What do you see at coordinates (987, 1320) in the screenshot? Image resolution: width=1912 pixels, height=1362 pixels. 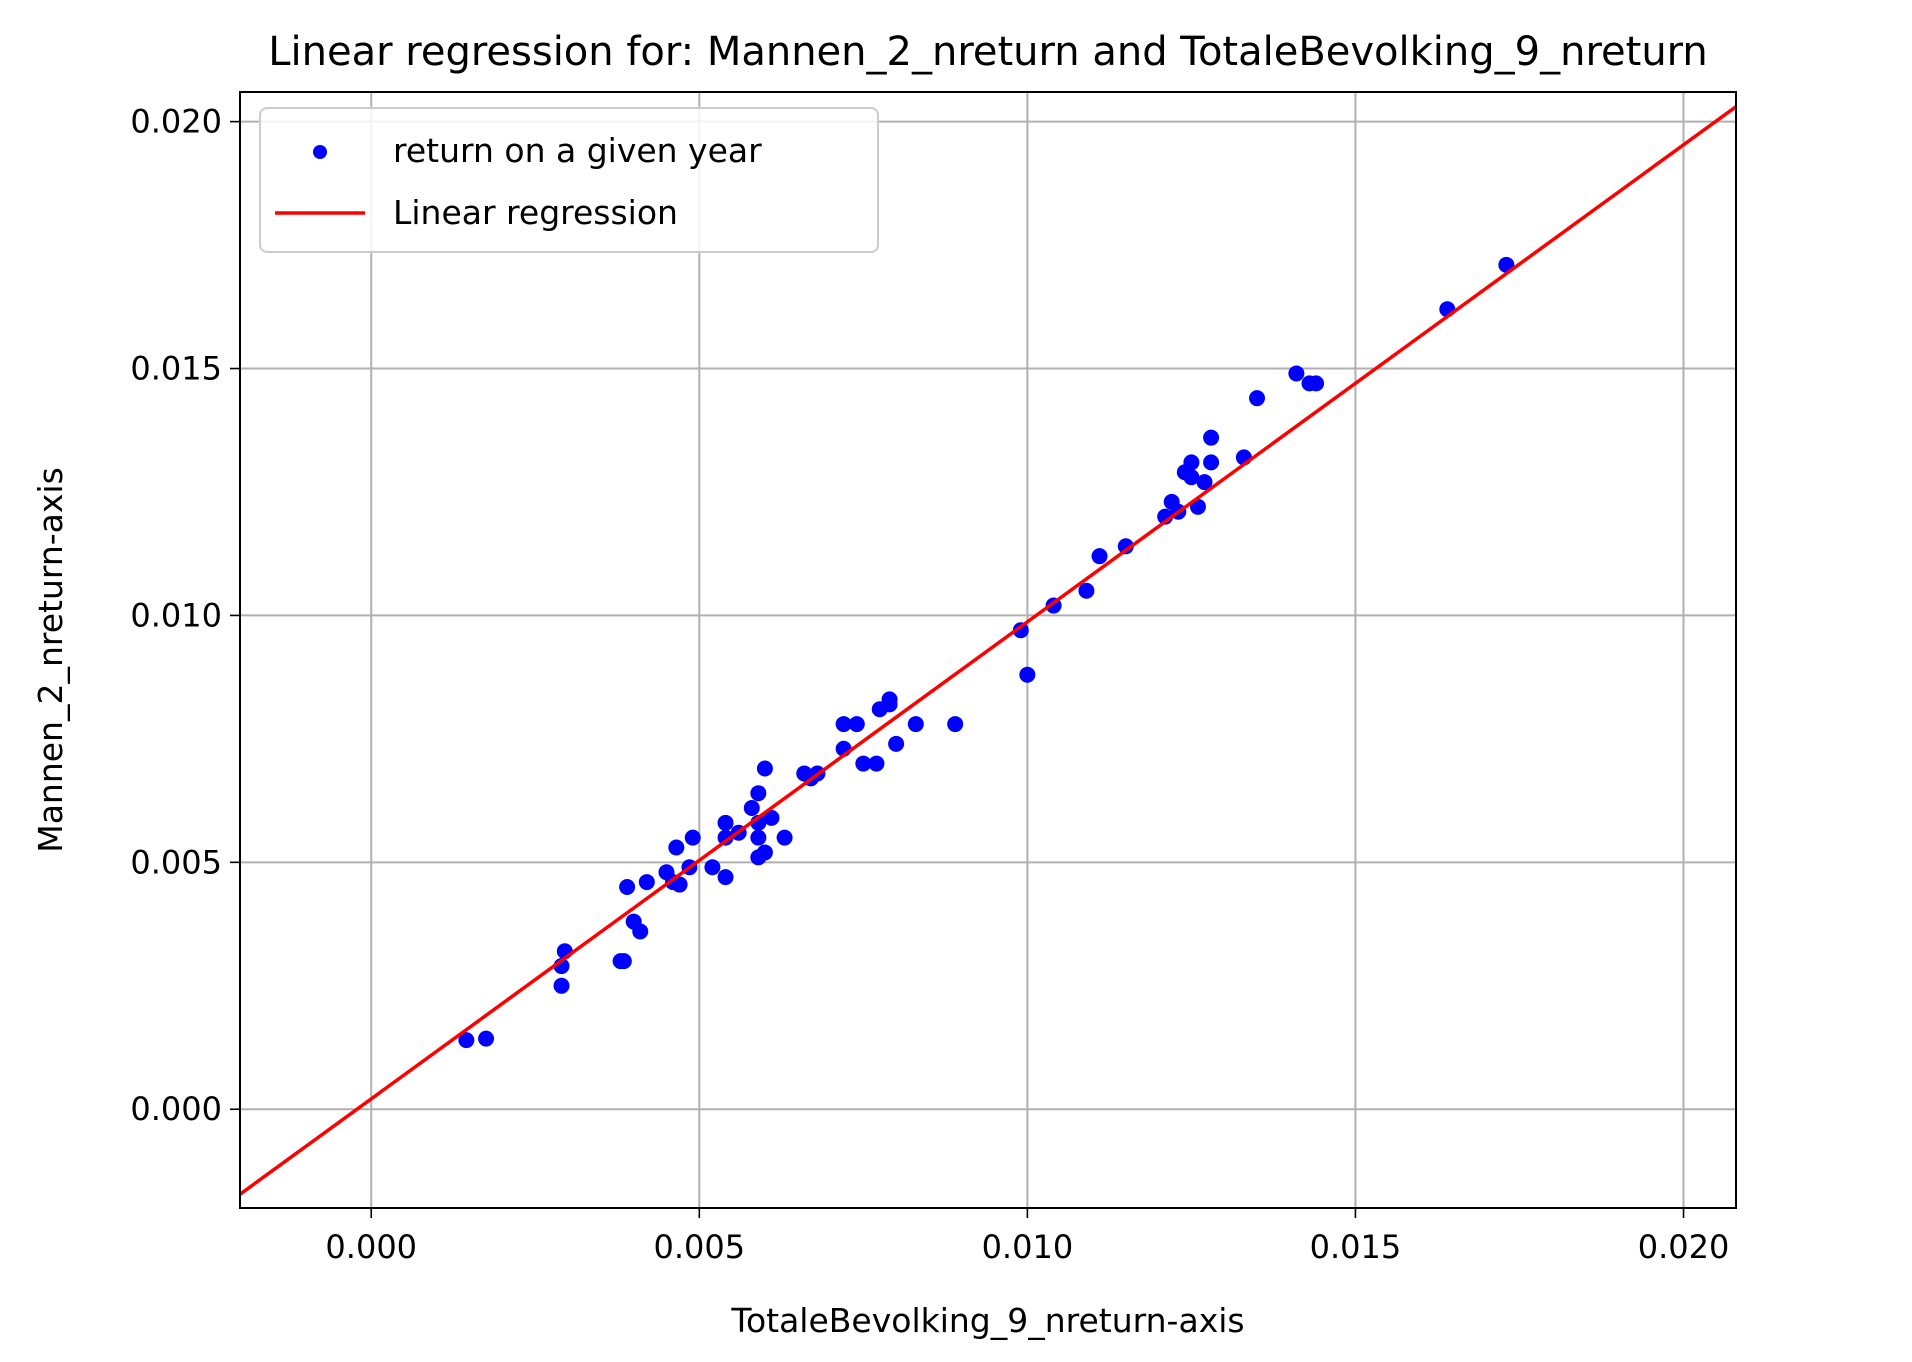 I see `x-axis-label: TotaleBevolking_9_nreturn-axis` at bounding box center [987, 1320].